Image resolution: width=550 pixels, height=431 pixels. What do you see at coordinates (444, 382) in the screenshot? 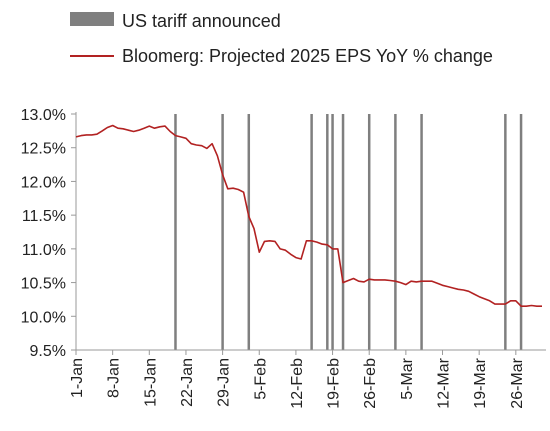
I see `x-tick-label: 12-Mar` at bounding box center [444, 382].